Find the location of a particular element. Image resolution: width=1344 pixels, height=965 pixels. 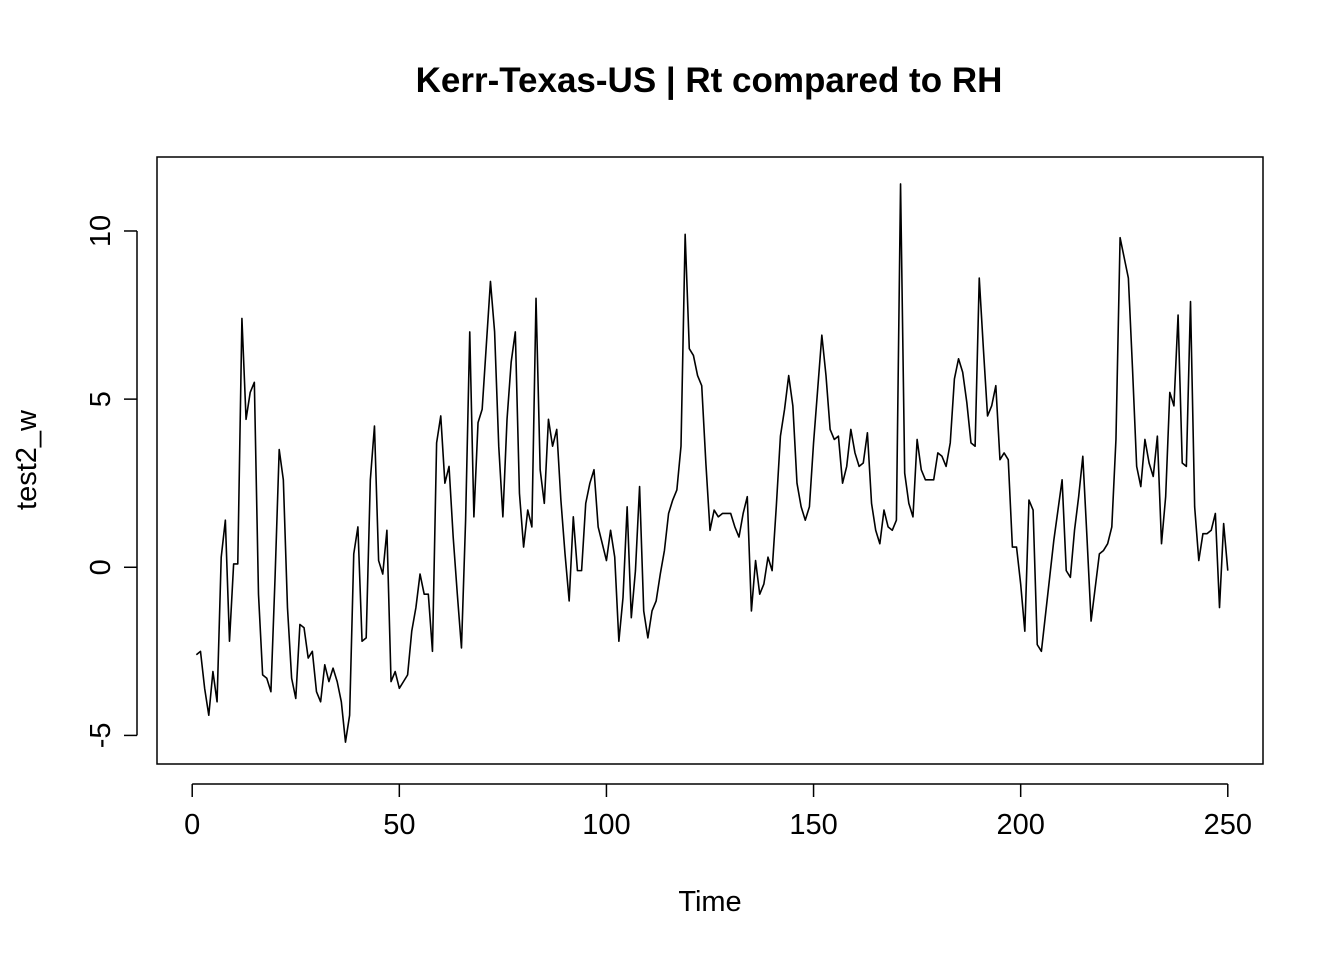

x-tick-label: 200 is located at coordinates (1020, 825).